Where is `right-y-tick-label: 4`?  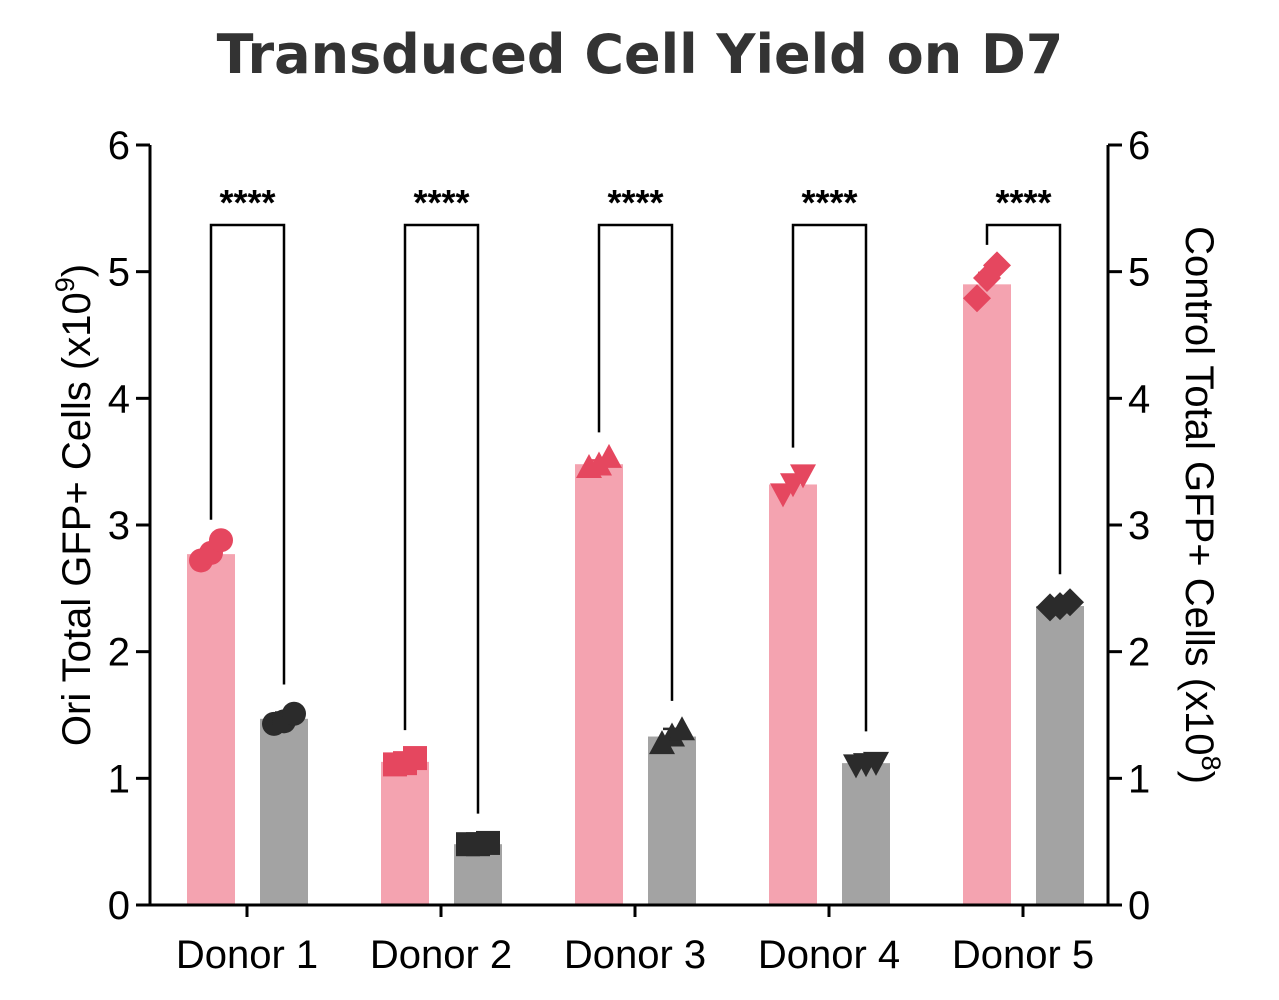 right-y-tick-label: 4 is located at coordinates (1139, 399).